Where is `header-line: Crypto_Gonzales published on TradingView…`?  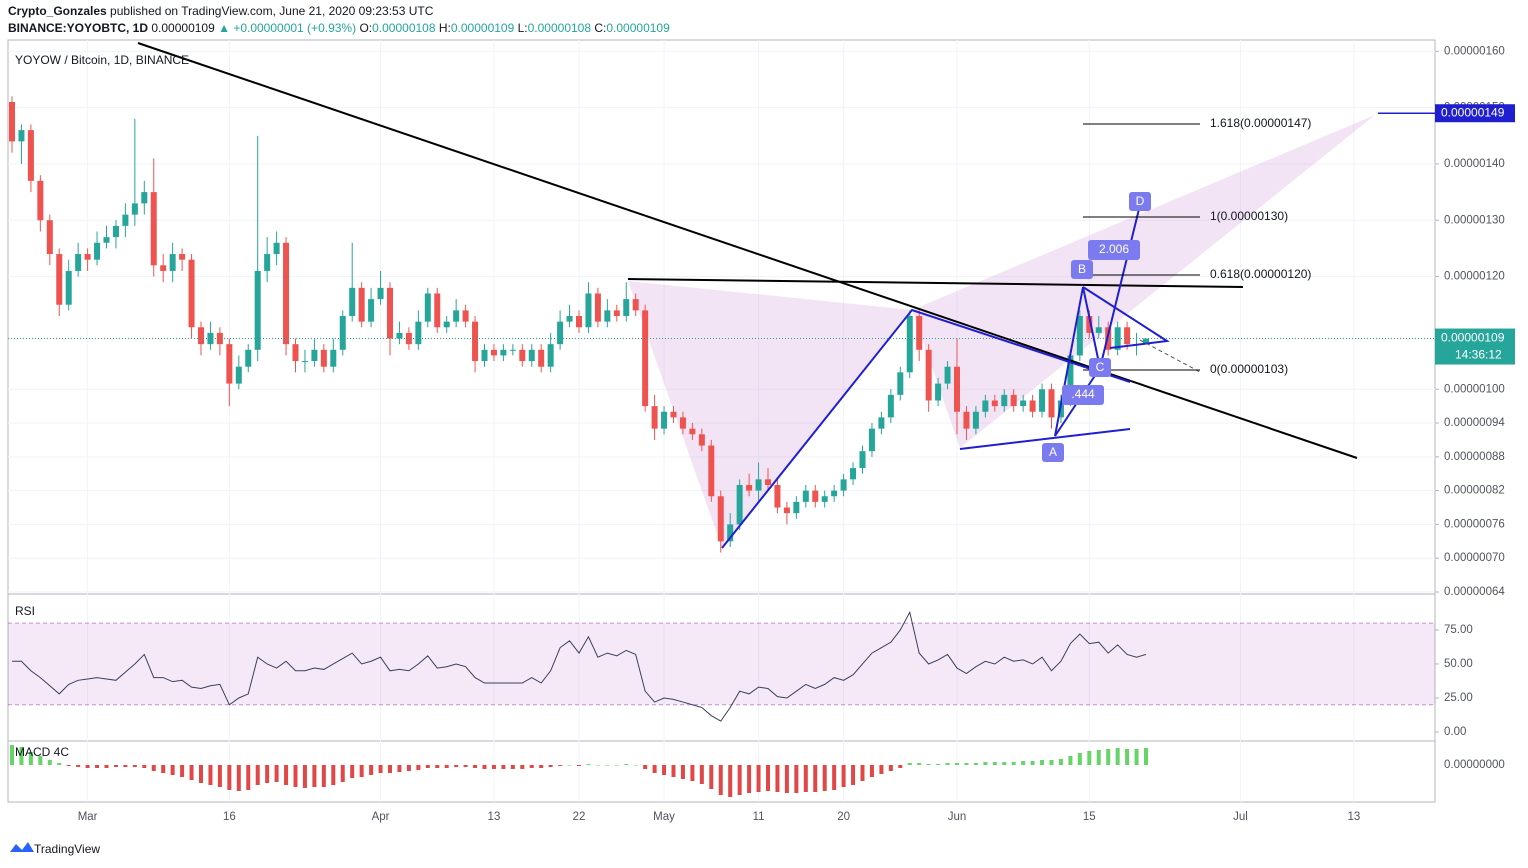 header-line: Crypto_Gonzales published on TradingView… is located at coordinates (221, 11).